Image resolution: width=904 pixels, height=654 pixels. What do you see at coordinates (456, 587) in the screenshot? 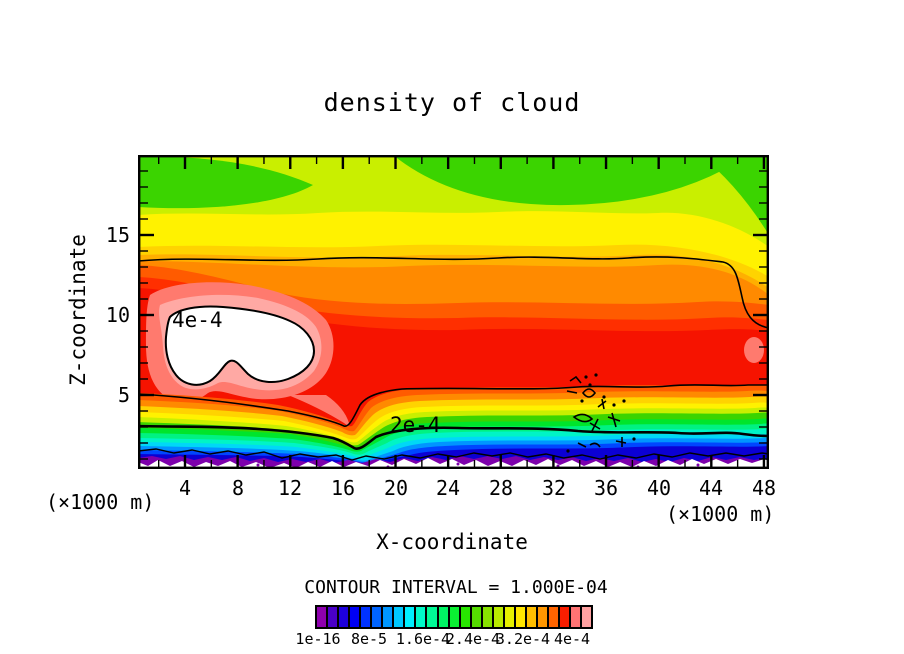
I see `contour-interval-note: CONTOUR INTERVAL = 1.000E-04` at bounding box center [456, 587].